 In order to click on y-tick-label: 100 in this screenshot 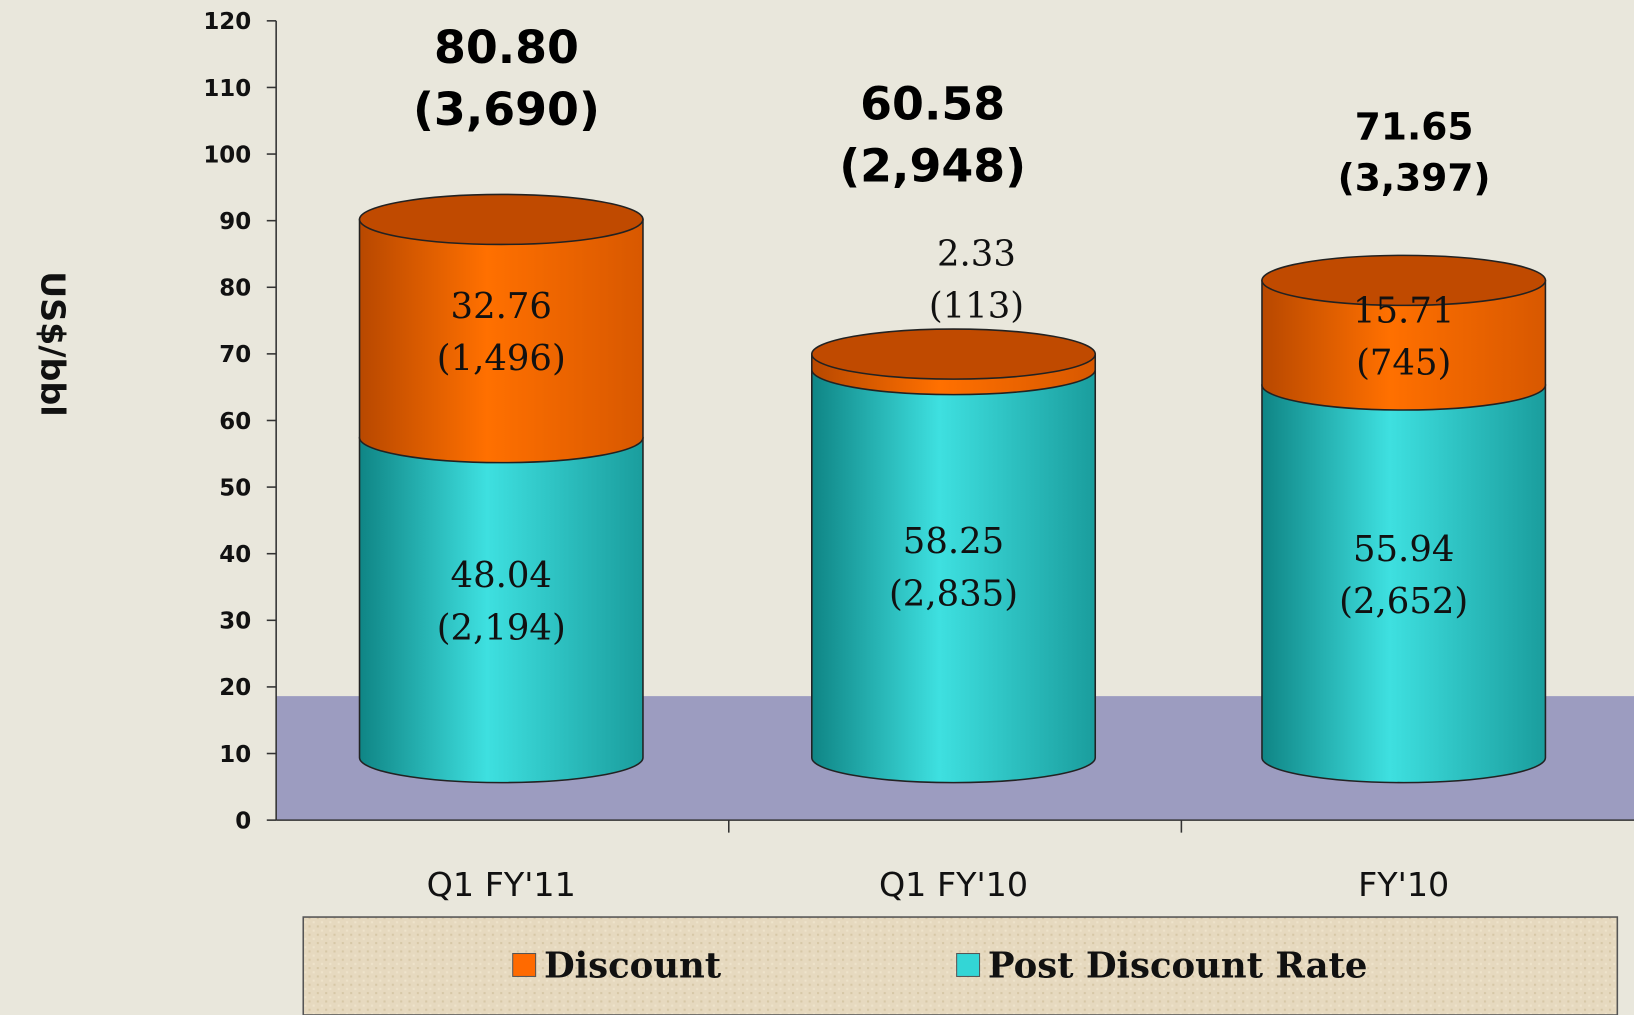, I will do `click(227, 155)`.